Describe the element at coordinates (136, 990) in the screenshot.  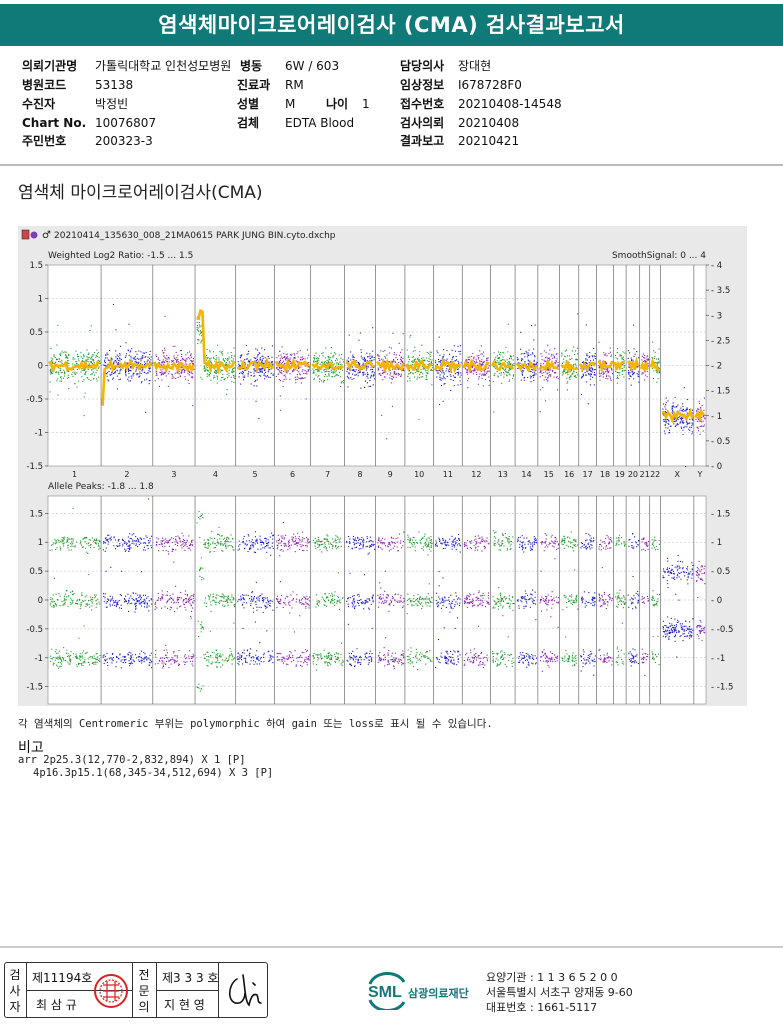
I see `signature-box: 검사자 제11194호 최 삼 규 전문의 제3 3 3 호 지 현 영` at that location.